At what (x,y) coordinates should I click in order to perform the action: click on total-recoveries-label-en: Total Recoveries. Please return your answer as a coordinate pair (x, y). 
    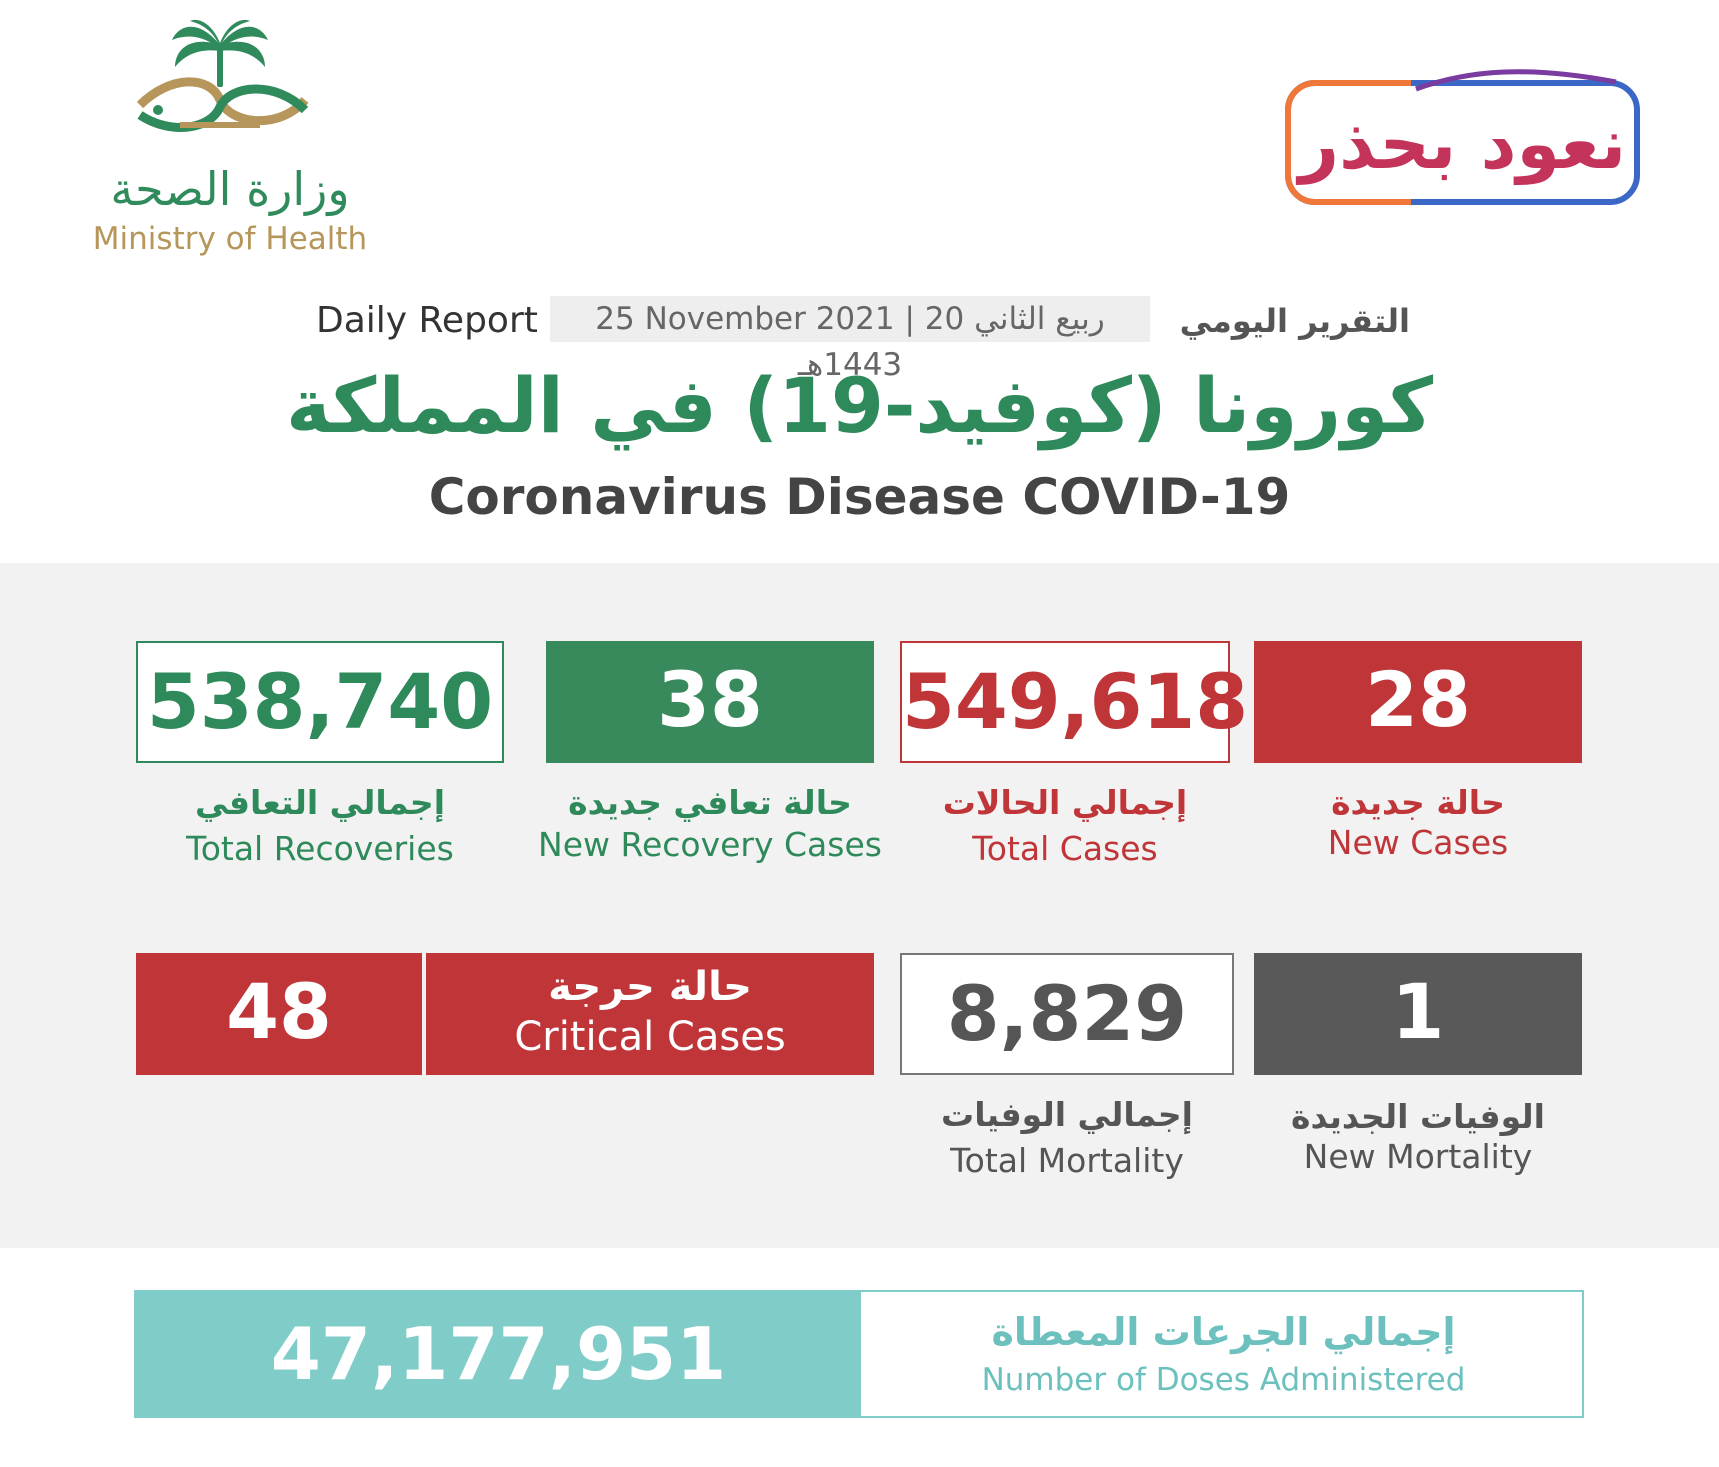
    Looking at the image, I should click on (320, 848).